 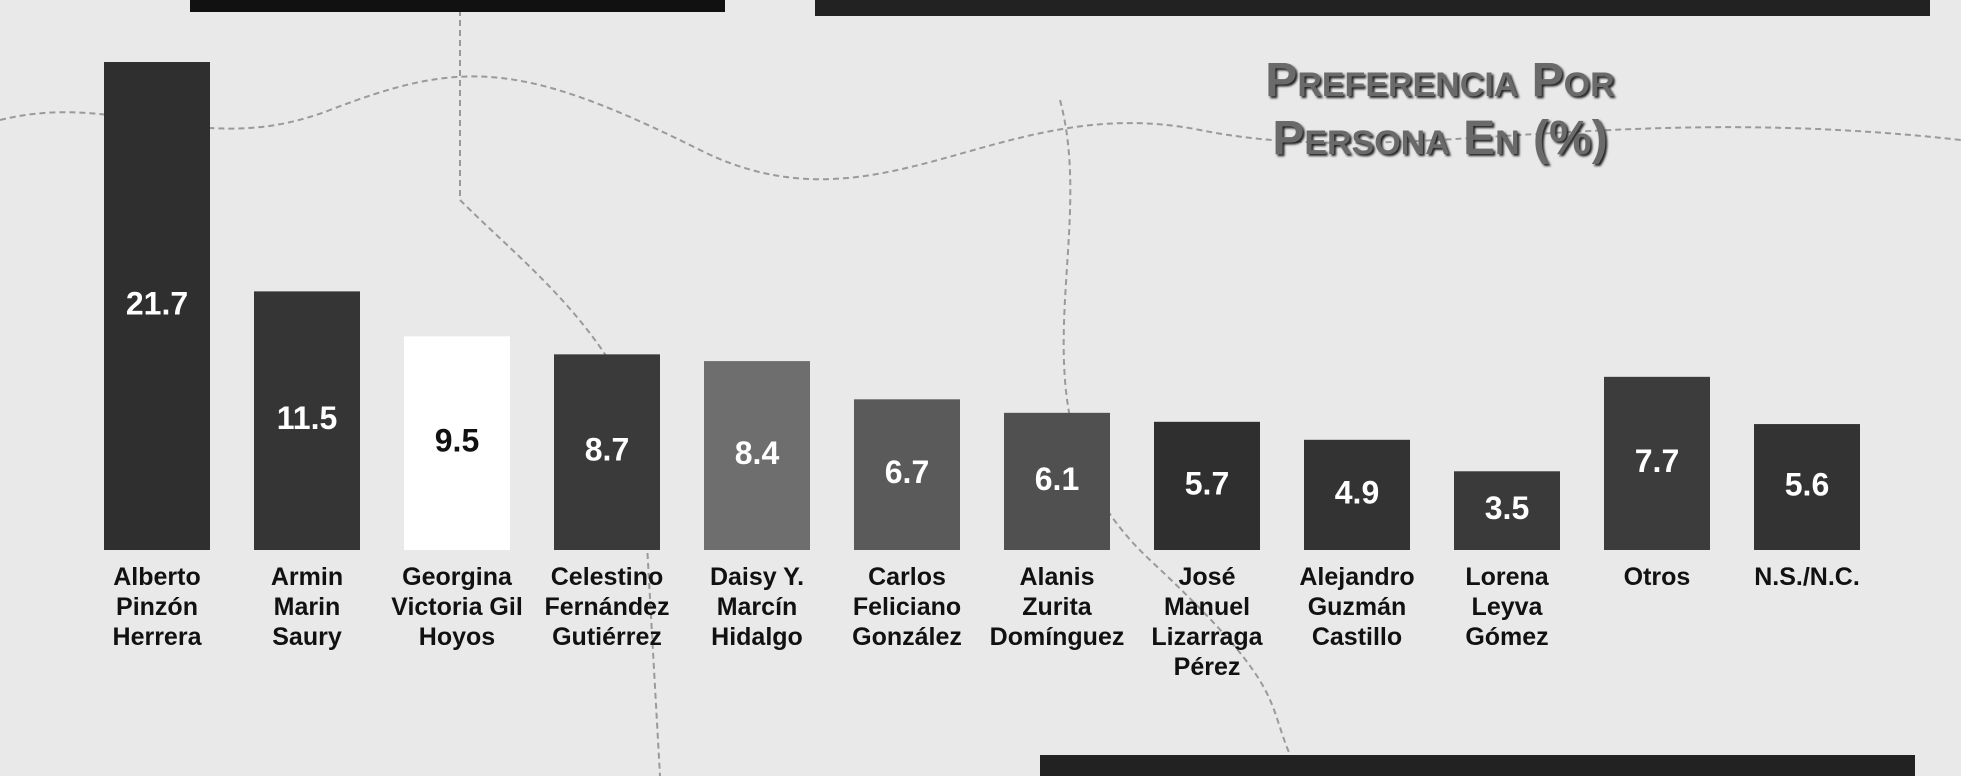 I want to click on value-label: 11.5, so click(x=307, y=418).